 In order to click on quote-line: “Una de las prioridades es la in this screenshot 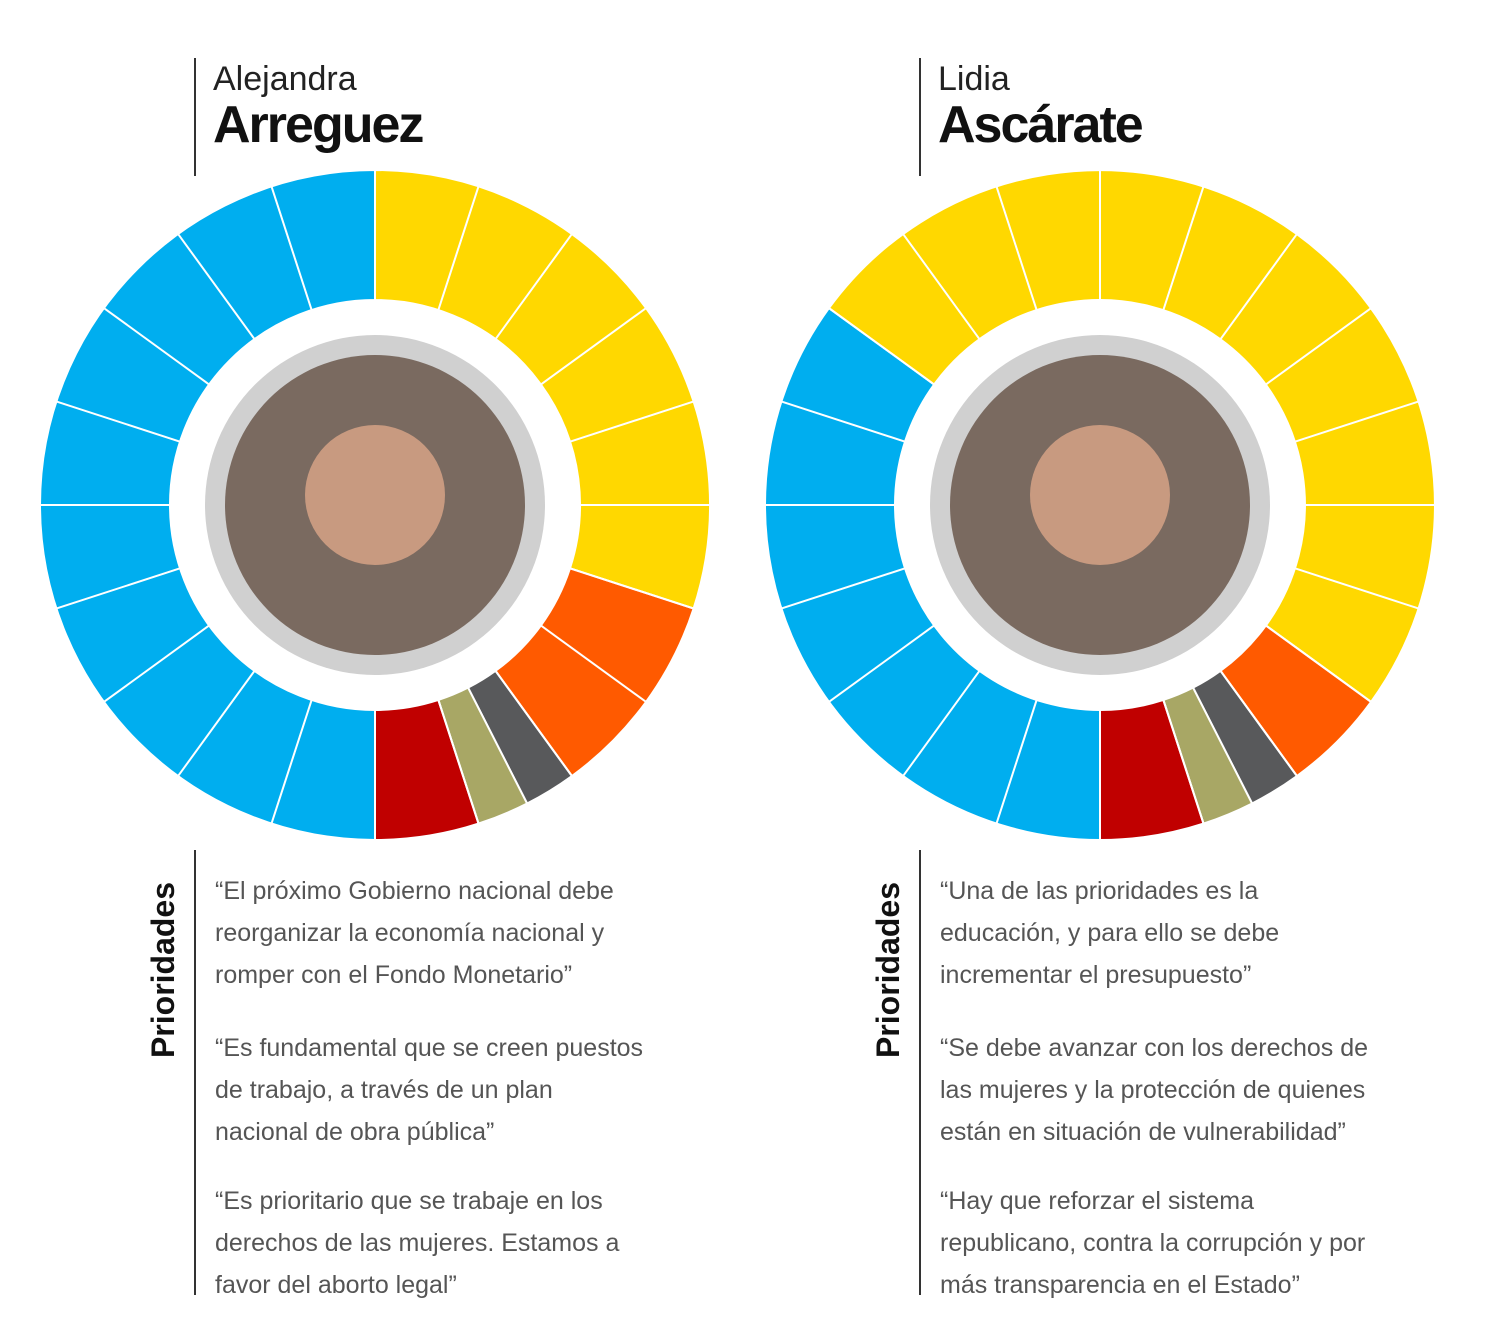, I will do `click(1099, 891)`.